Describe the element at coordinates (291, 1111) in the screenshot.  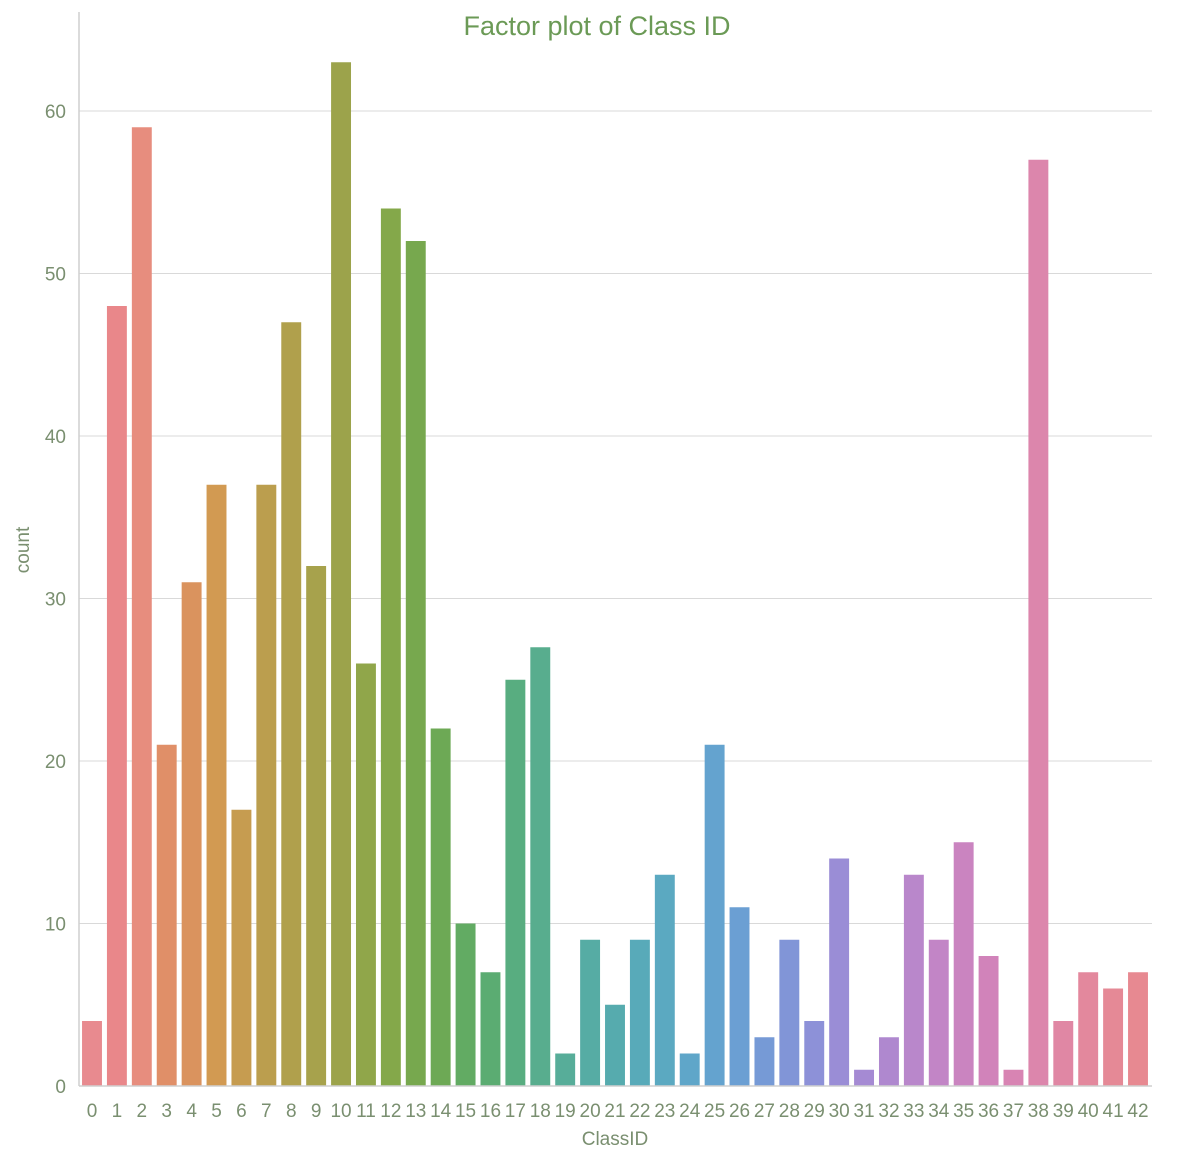
I see `x-tick-label: 8` at that location.